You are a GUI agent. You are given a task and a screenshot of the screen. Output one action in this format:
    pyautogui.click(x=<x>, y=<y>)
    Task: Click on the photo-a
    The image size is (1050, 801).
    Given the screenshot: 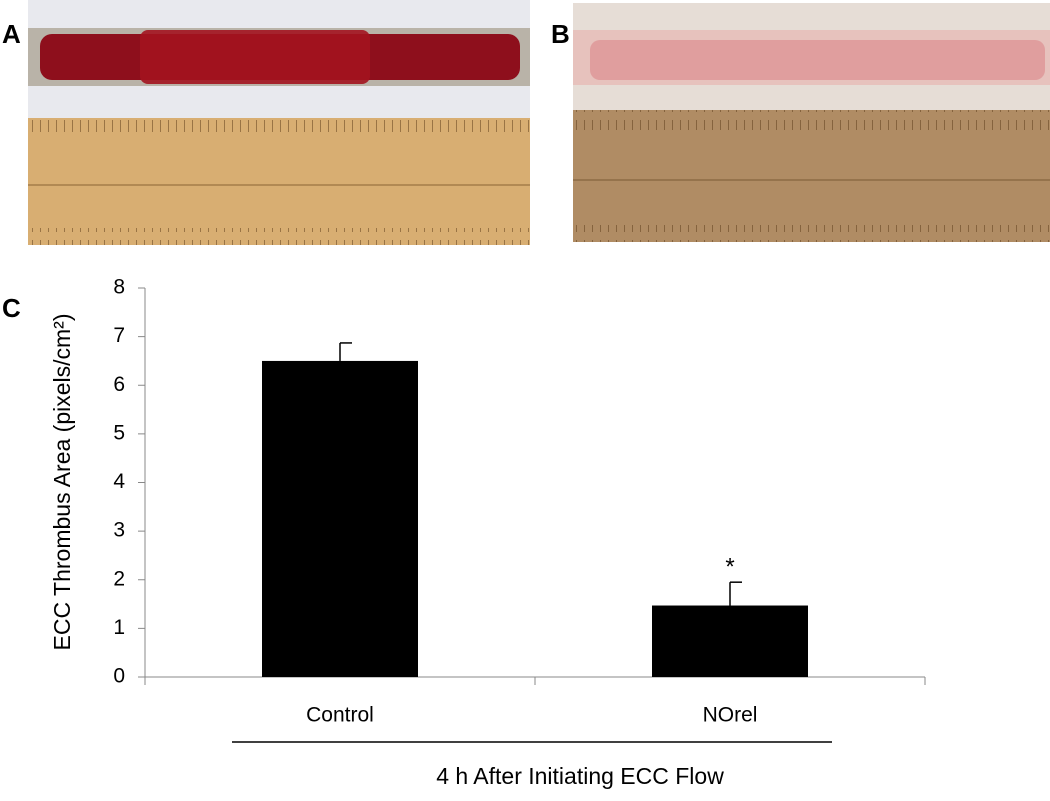 What is the action you would take?
    pyautogui.click(x=279, y=122)
    